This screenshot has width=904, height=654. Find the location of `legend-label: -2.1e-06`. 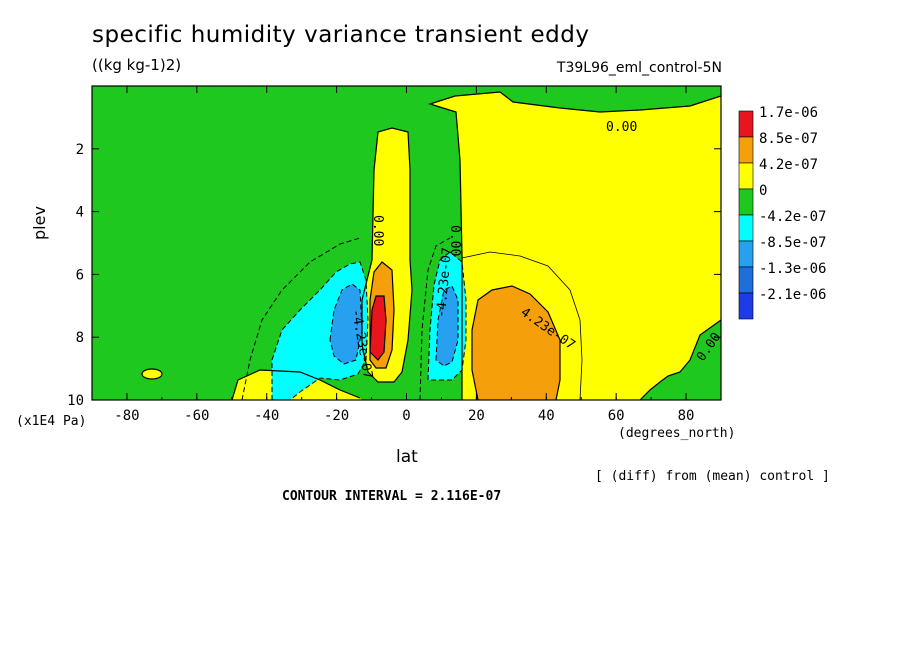

legend-label: -2.1e-06 is located at coordinates (792, 295).